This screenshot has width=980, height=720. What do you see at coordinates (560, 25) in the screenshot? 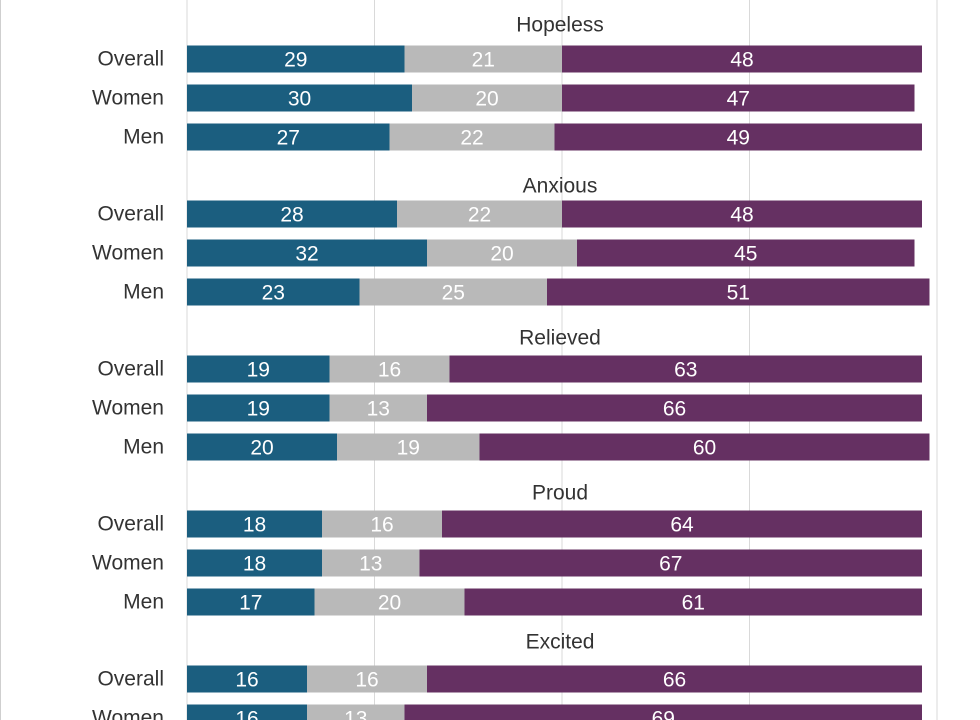
I see `group-title: Hopeless` at bounding box center [560, 25].